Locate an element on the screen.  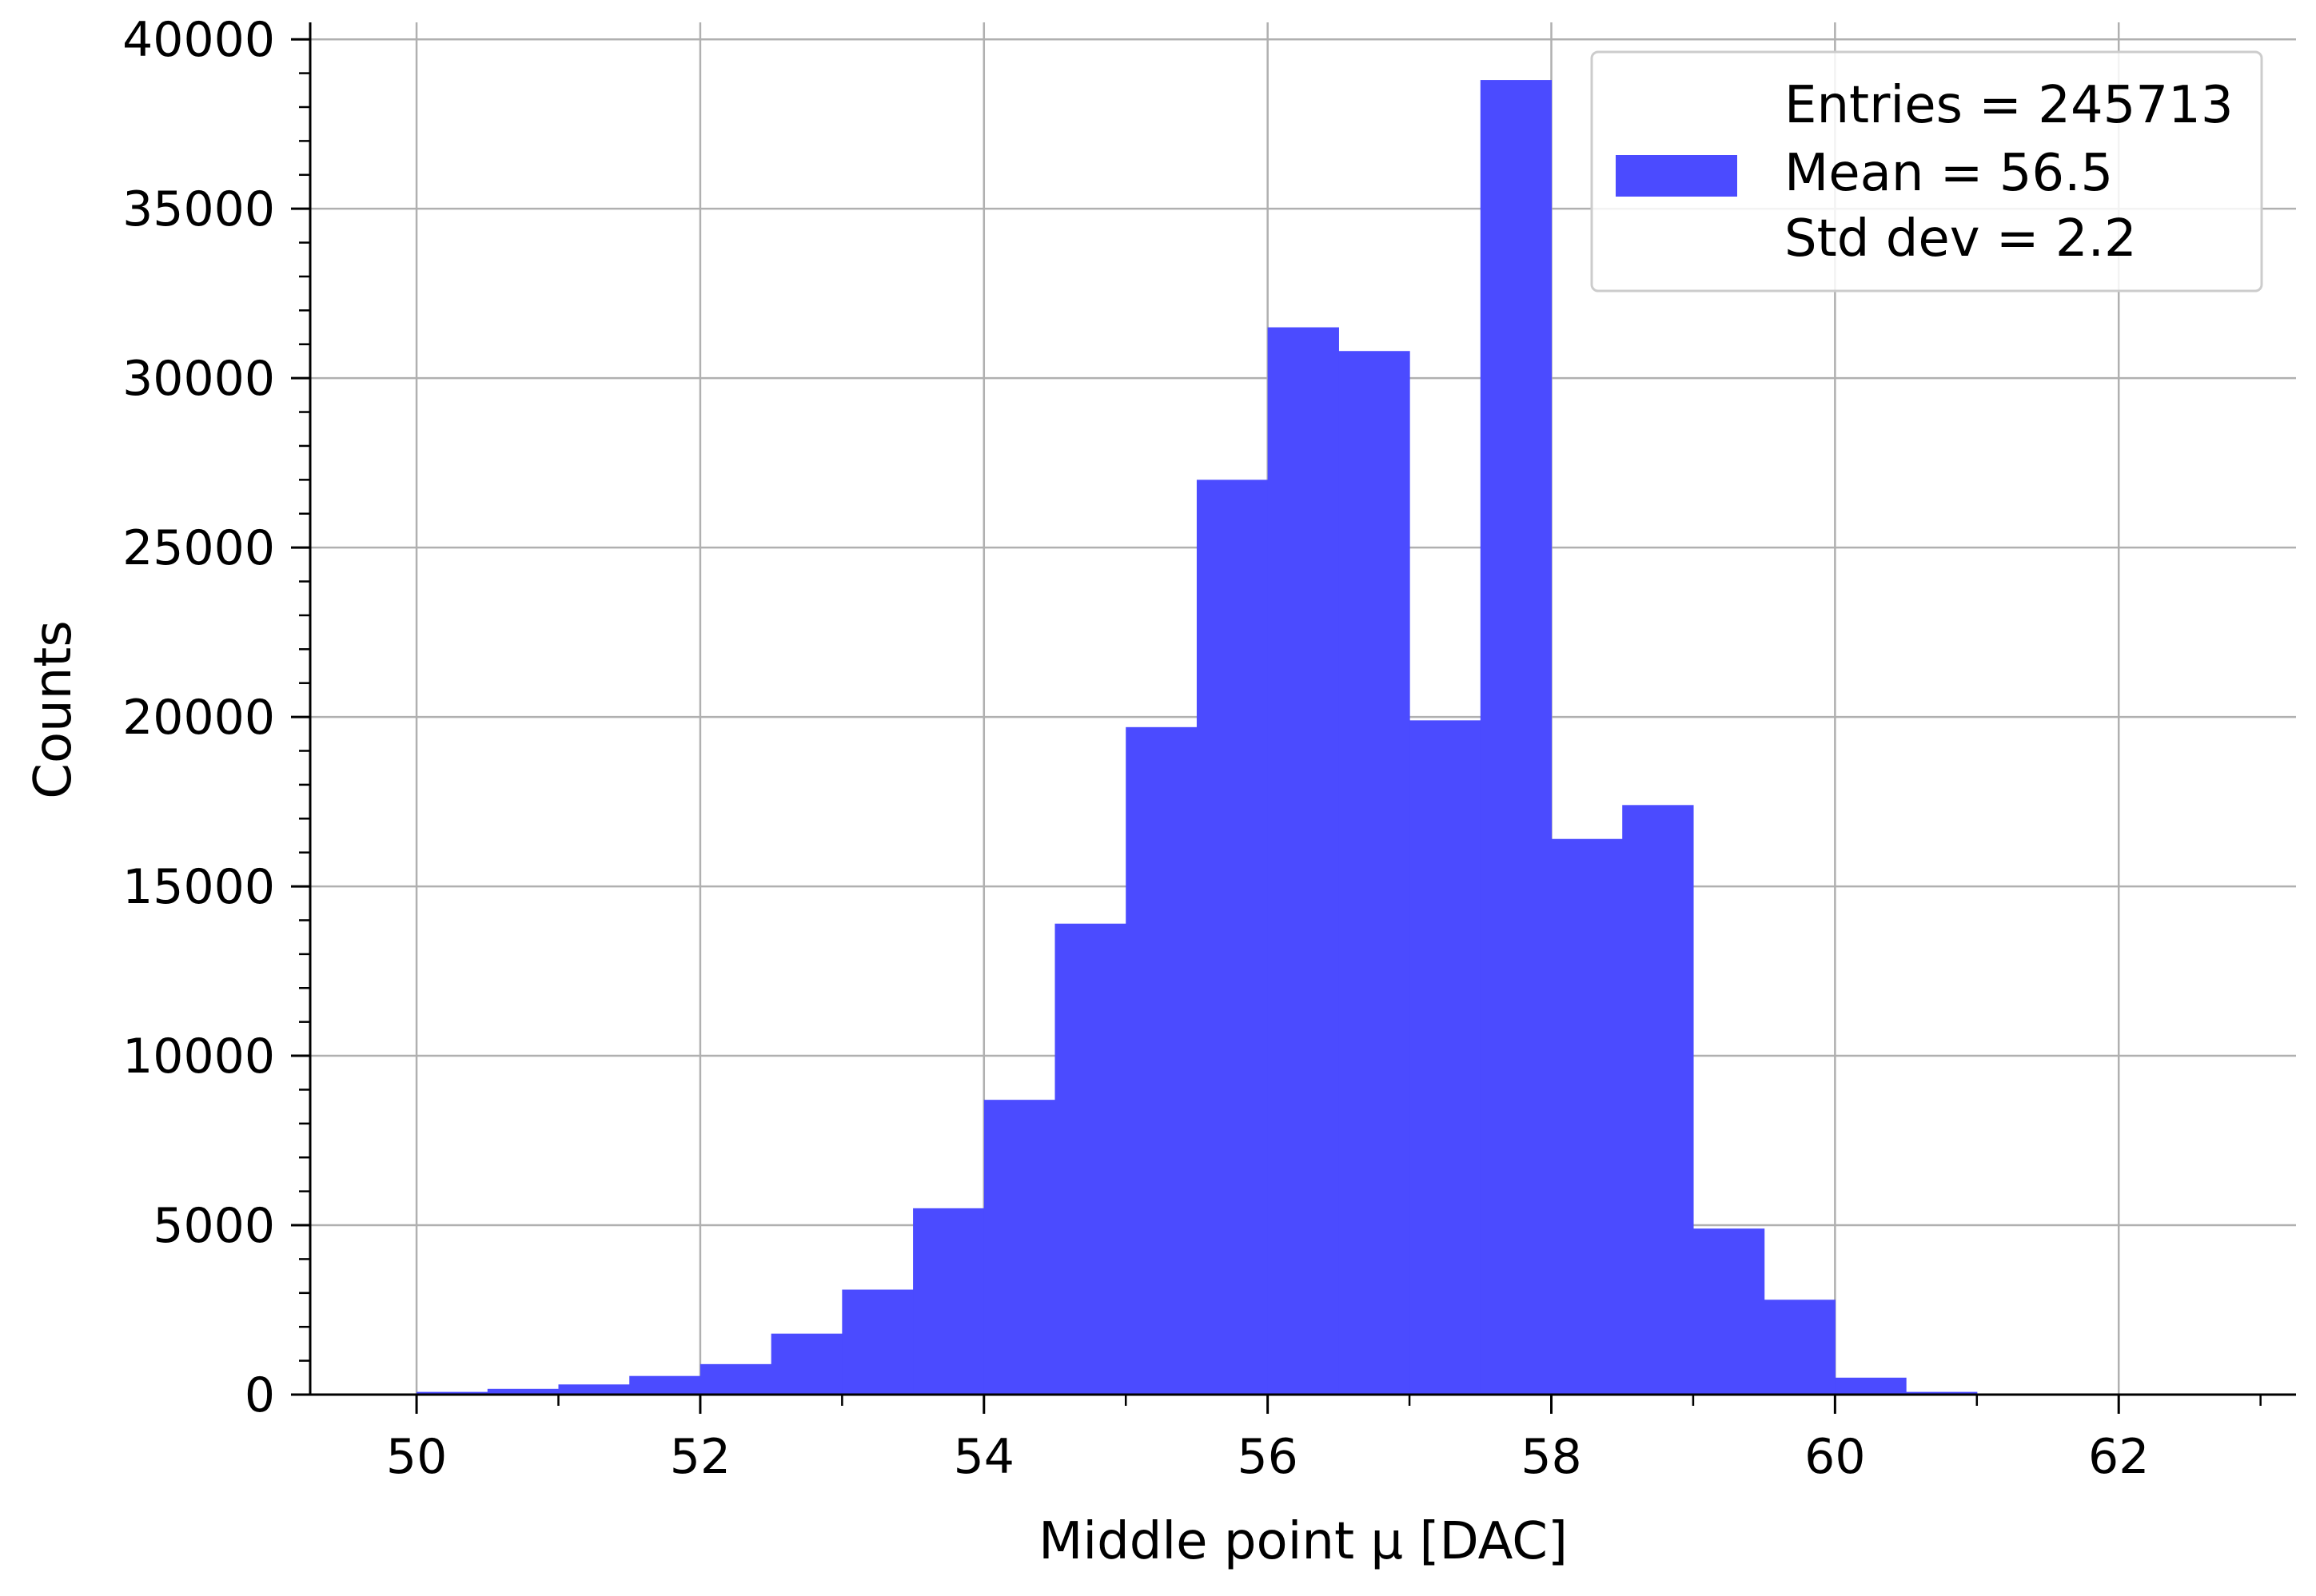
legend-mean: Mean = 56.5 is located at coordinates (1948, 173).